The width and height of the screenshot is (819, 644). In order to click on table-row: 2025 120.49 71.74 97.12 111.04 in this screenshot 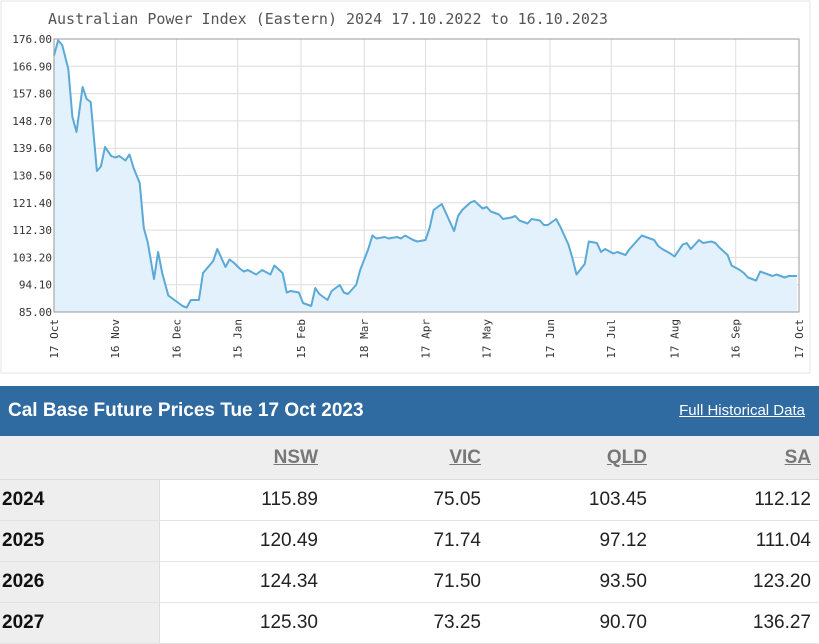, I will do `click(409, 541)`.